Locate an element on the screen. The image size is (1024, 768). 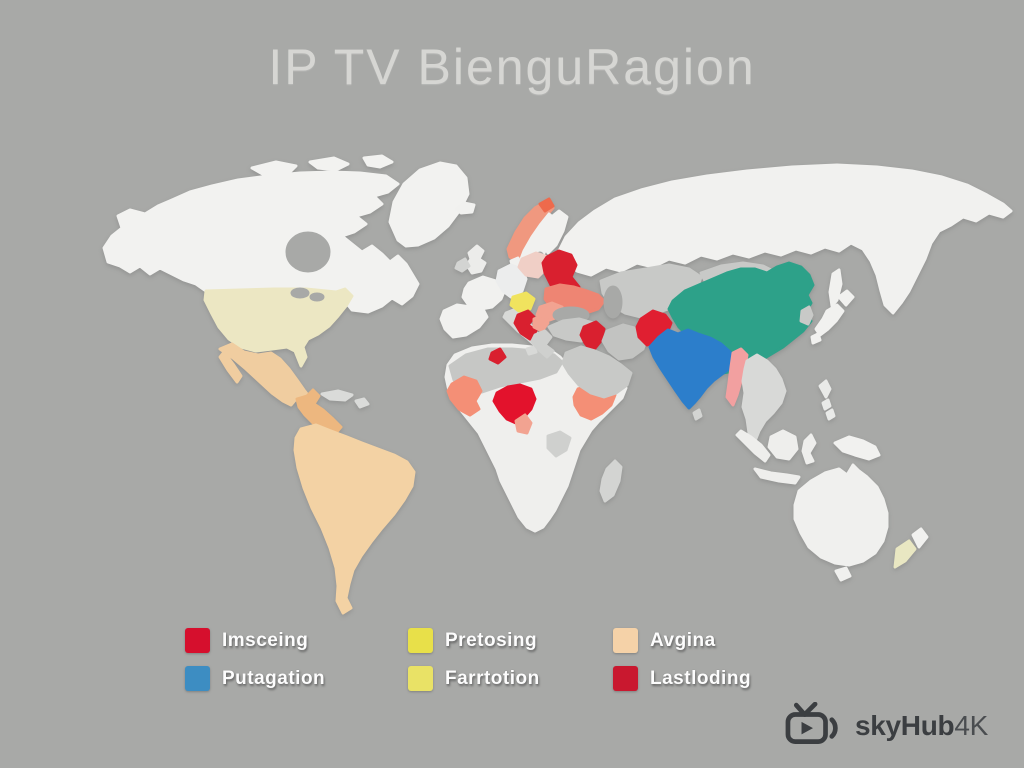
region-korea is located at coordinates (806, 315).